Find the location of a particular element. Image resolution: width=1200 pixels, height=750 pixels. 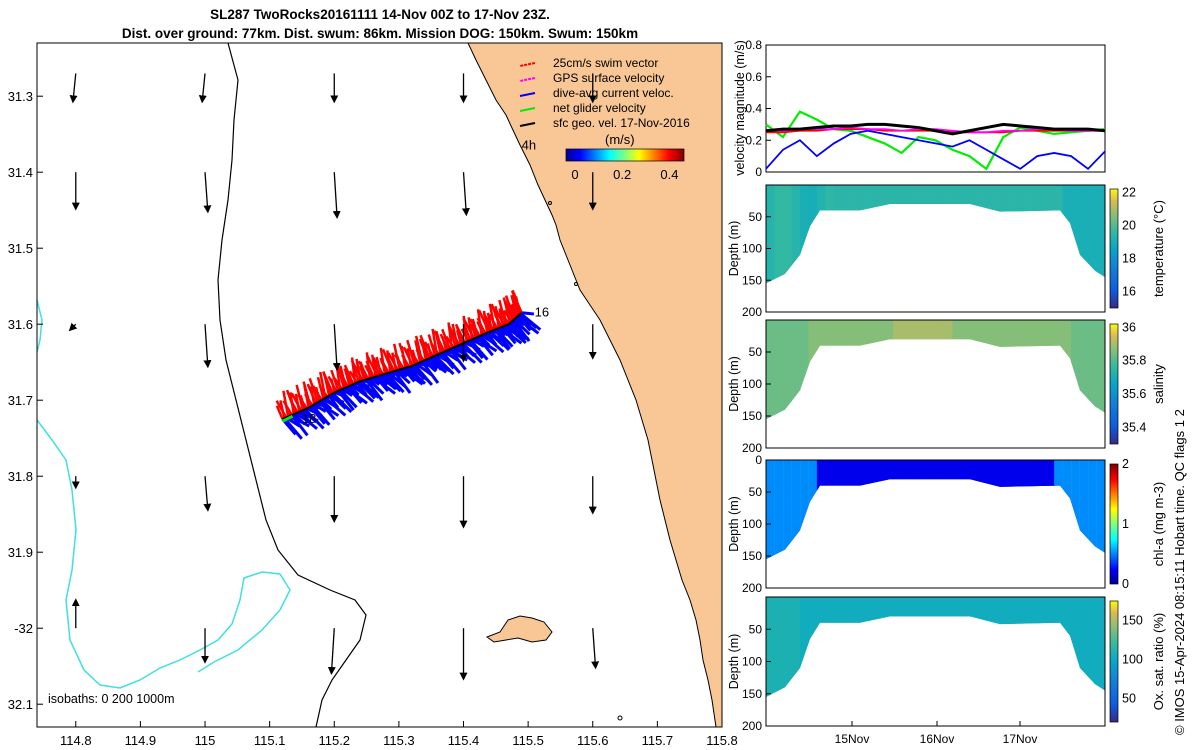

map-xtick-label: 114.9 is located at coordinates (141, 740).